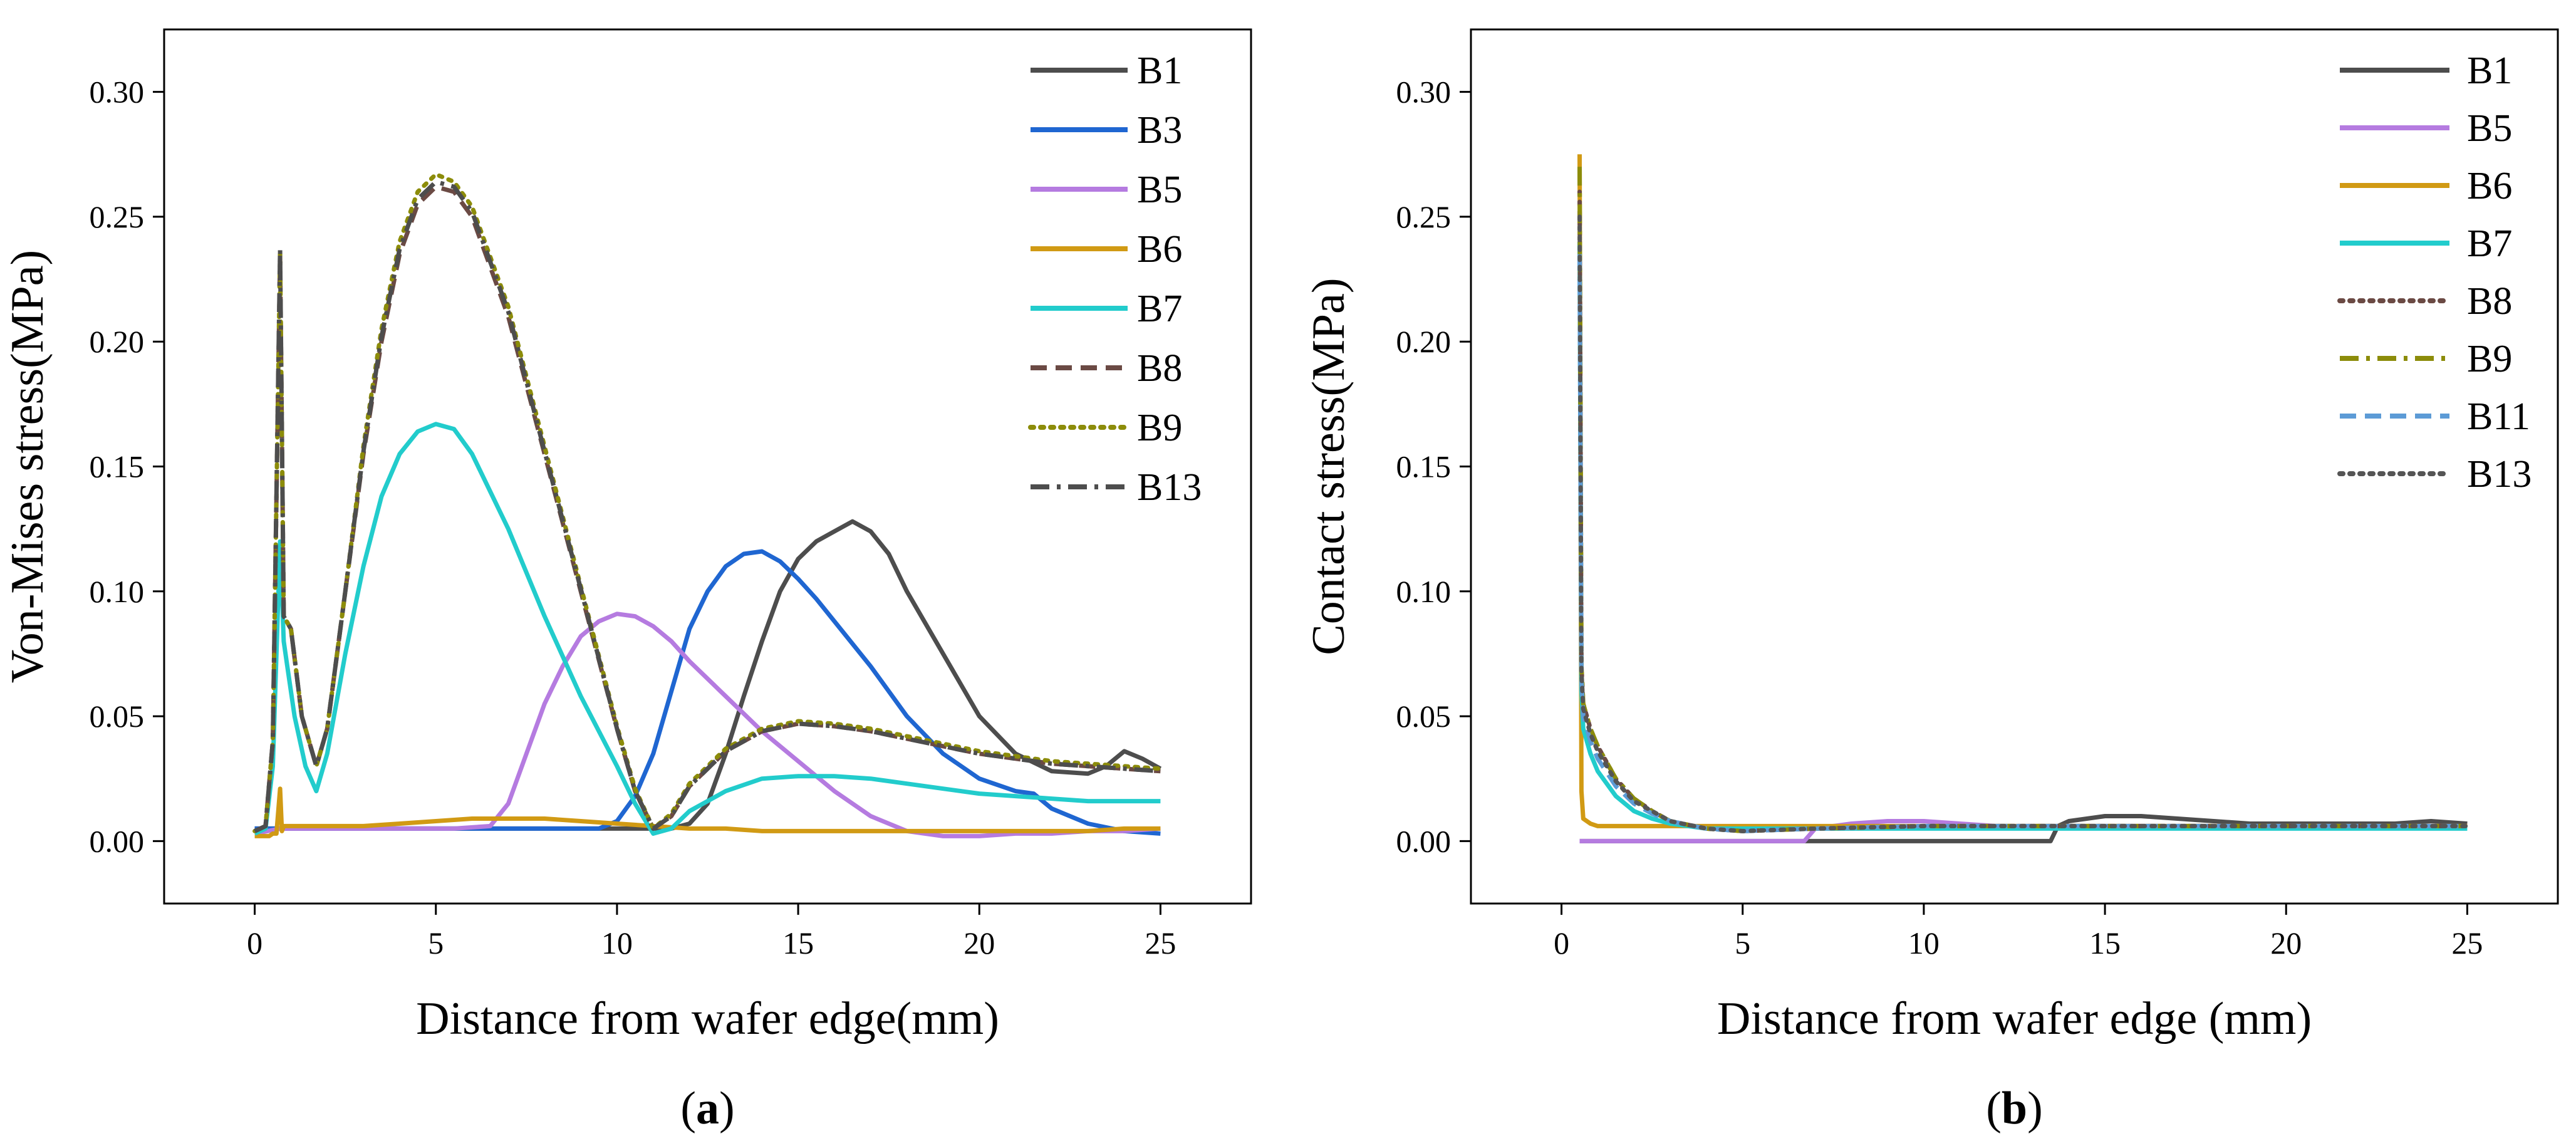 This screenshot has height=1141, width=2576. What do you see at coordinates (707, 1108) in the screenshot?
I see `panel-label: (a)` at bounding box center [707, 1108].